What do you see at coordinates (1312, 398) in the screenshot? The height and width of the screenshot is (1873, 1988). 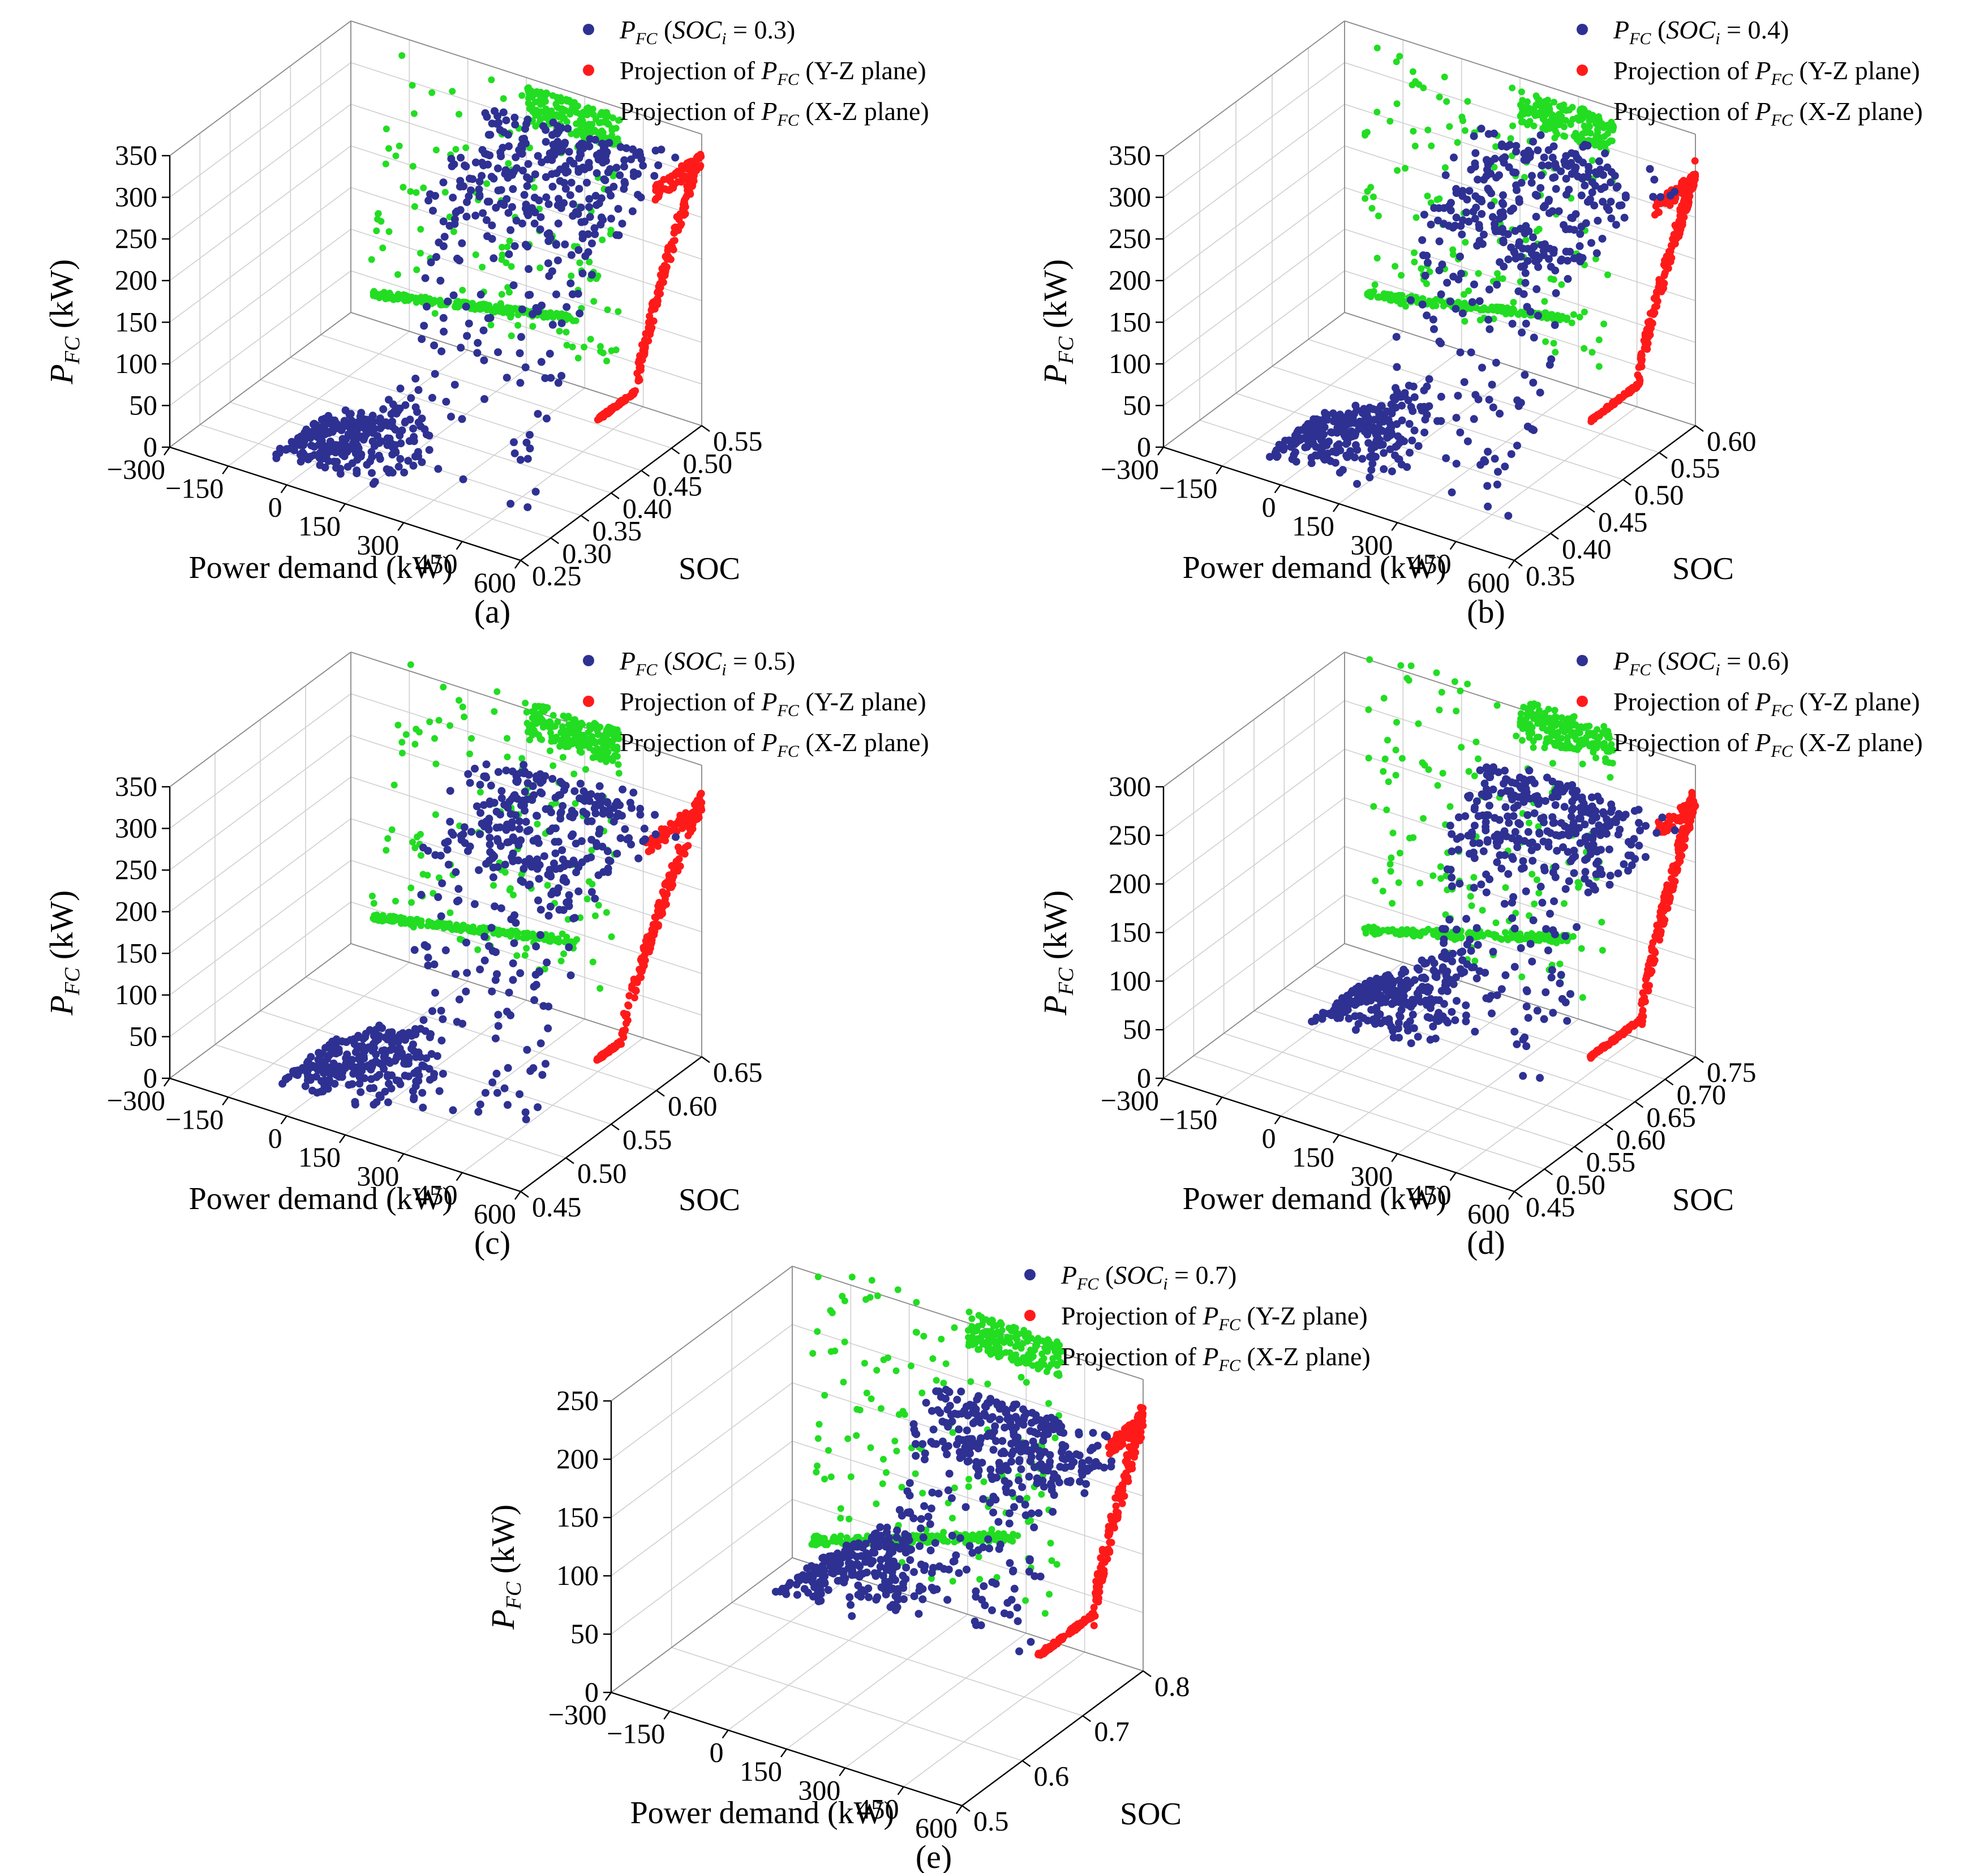 I see `grid-line` at bounding box center [1312, 398].